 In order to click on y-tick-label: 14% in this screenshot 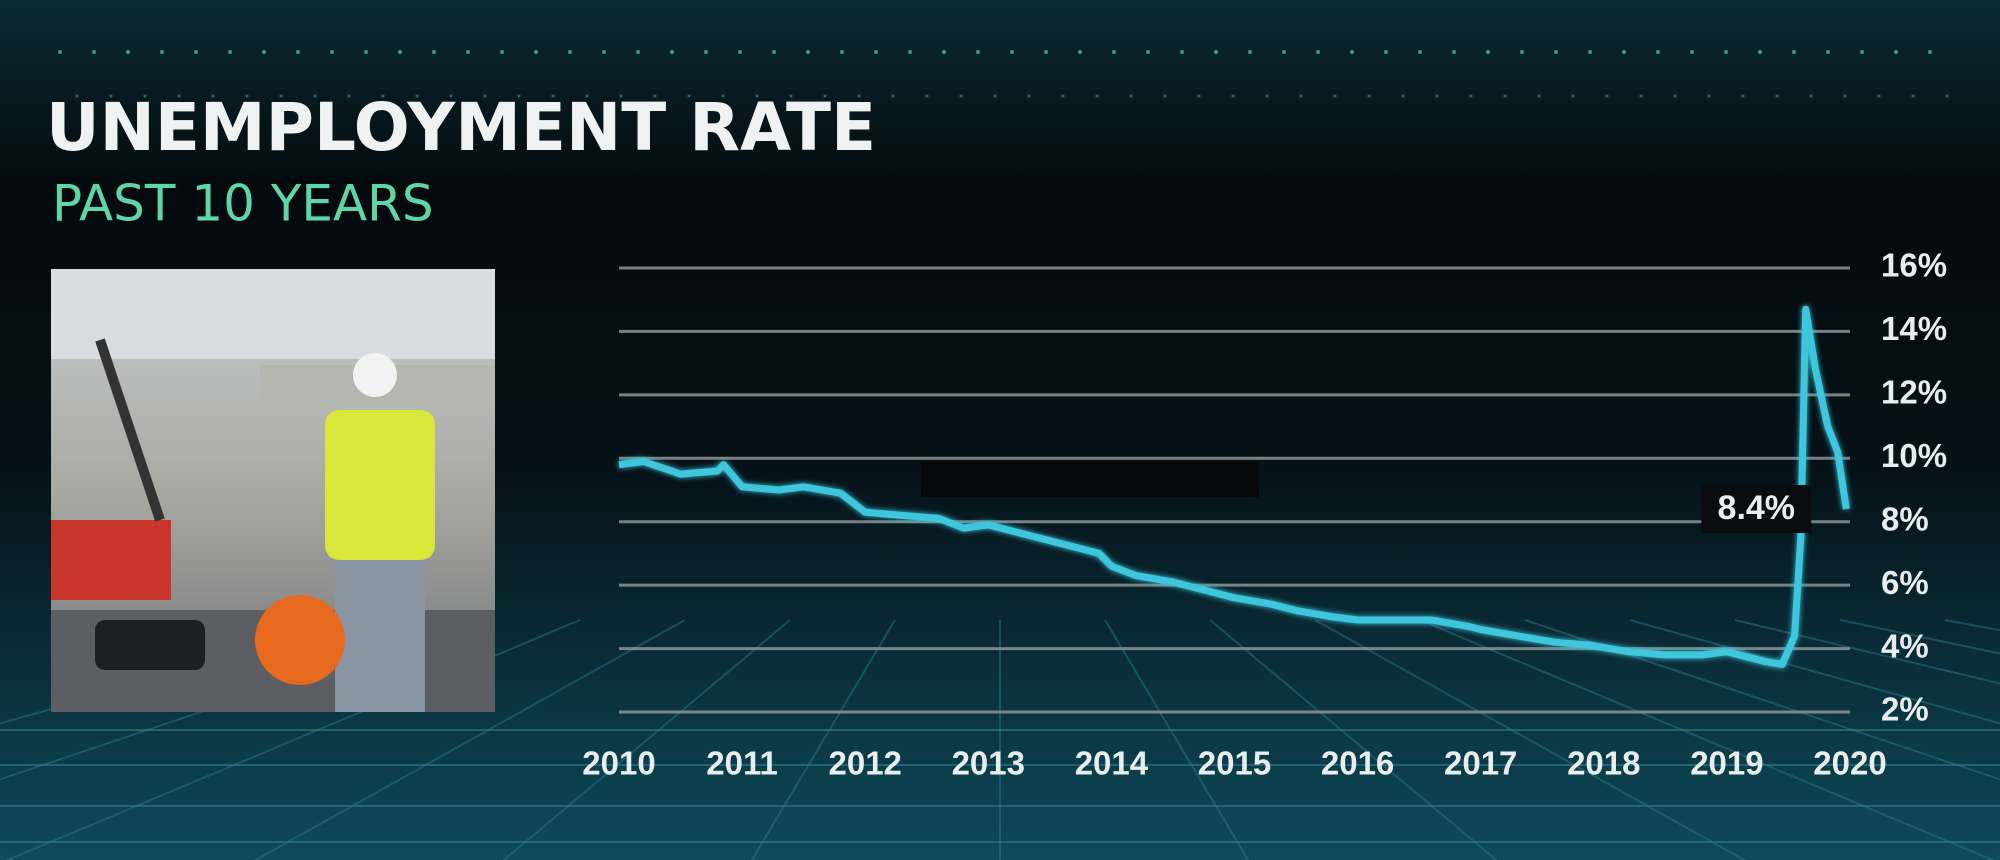, I will do `click(1914, 328)`.